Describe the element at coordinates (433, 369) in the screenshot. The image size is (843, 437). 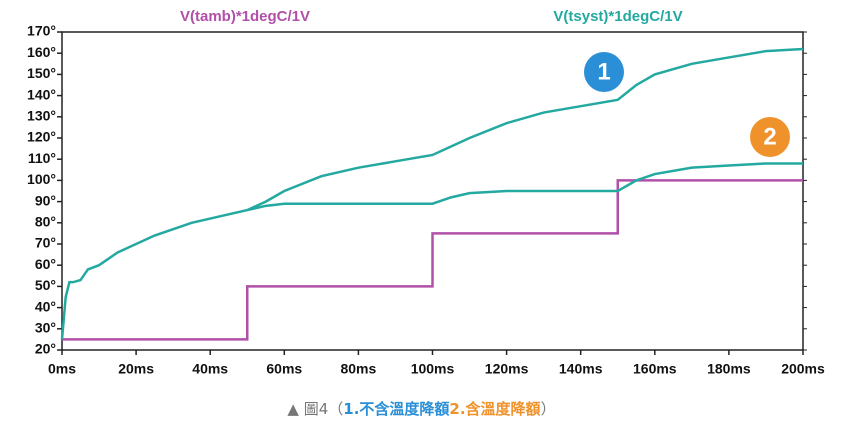
I see `x-tick-label: 100ms` at that location.